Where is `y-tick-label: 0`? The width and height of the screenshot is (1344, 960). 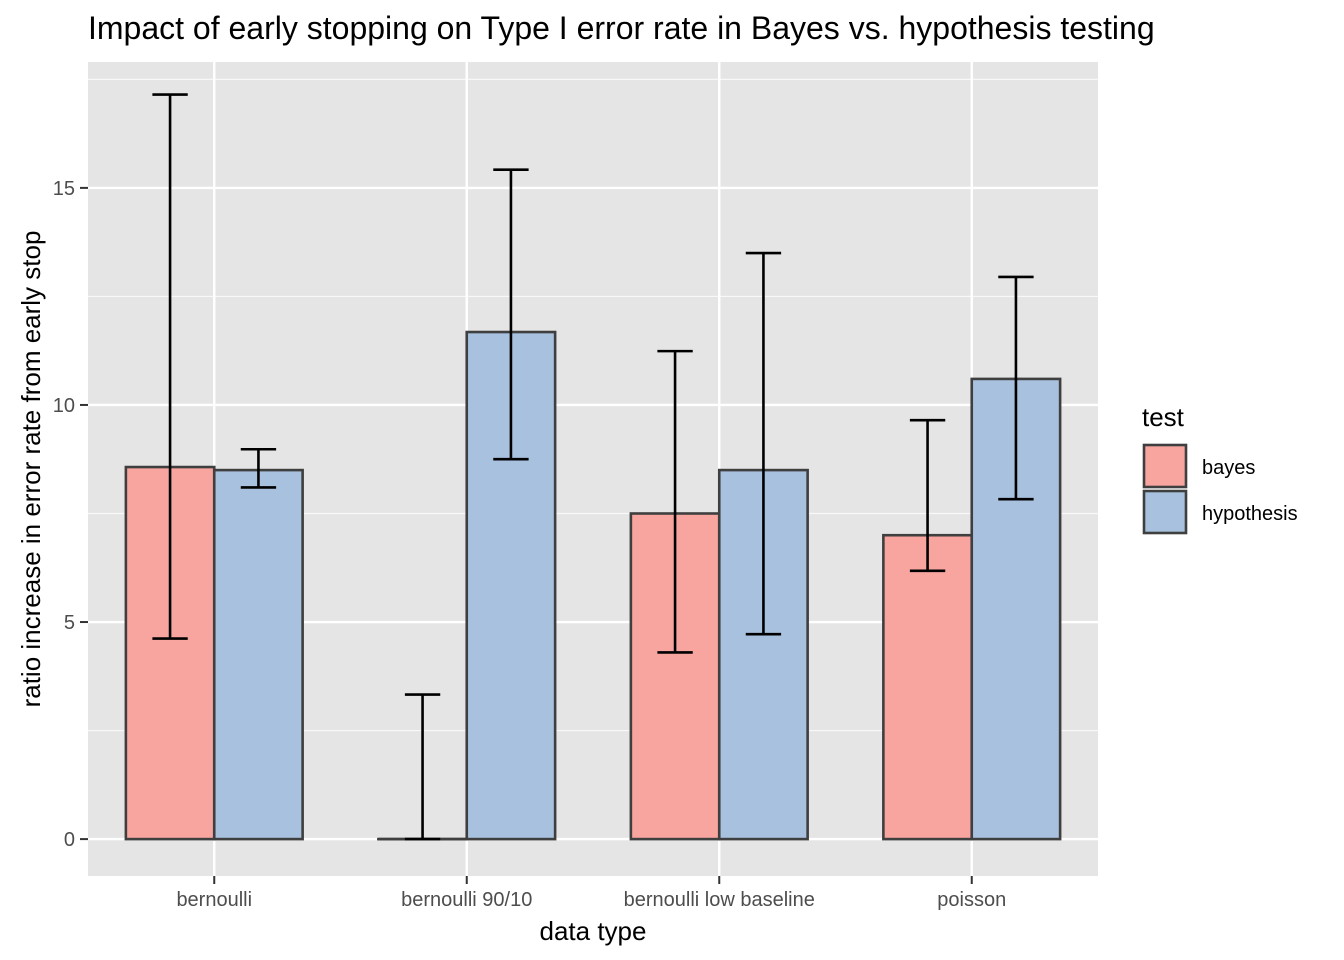 y-tick-label: 0 is located at coordinates (69, 840).